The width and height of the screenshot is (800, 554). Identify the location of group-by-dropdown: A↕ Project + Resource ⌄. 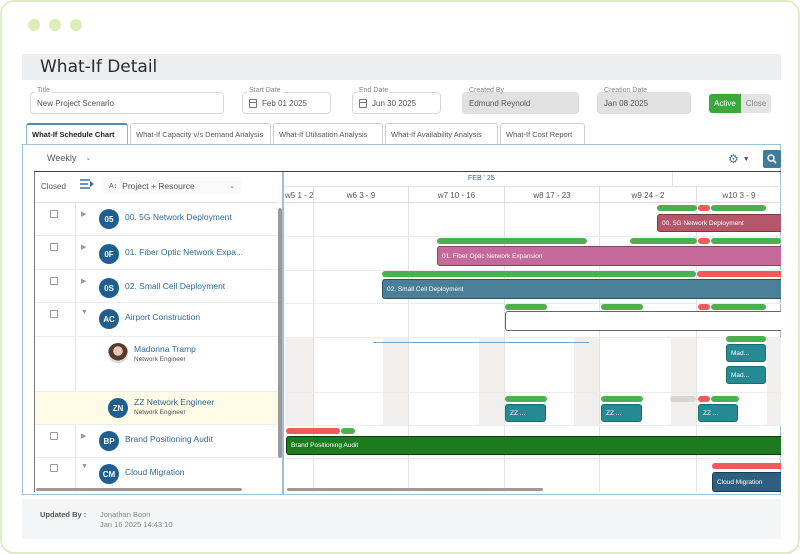
(172, 186).